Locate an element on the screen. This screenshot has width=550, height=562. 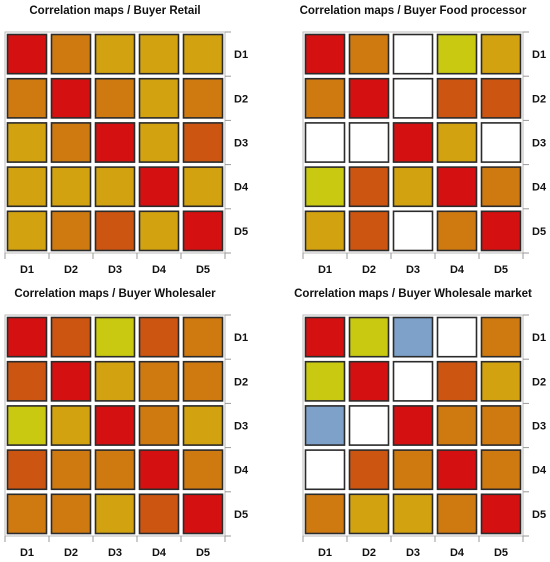
chart-title: Correlation maps / Buyer Wholesaler is located at coordinates (115, 294).